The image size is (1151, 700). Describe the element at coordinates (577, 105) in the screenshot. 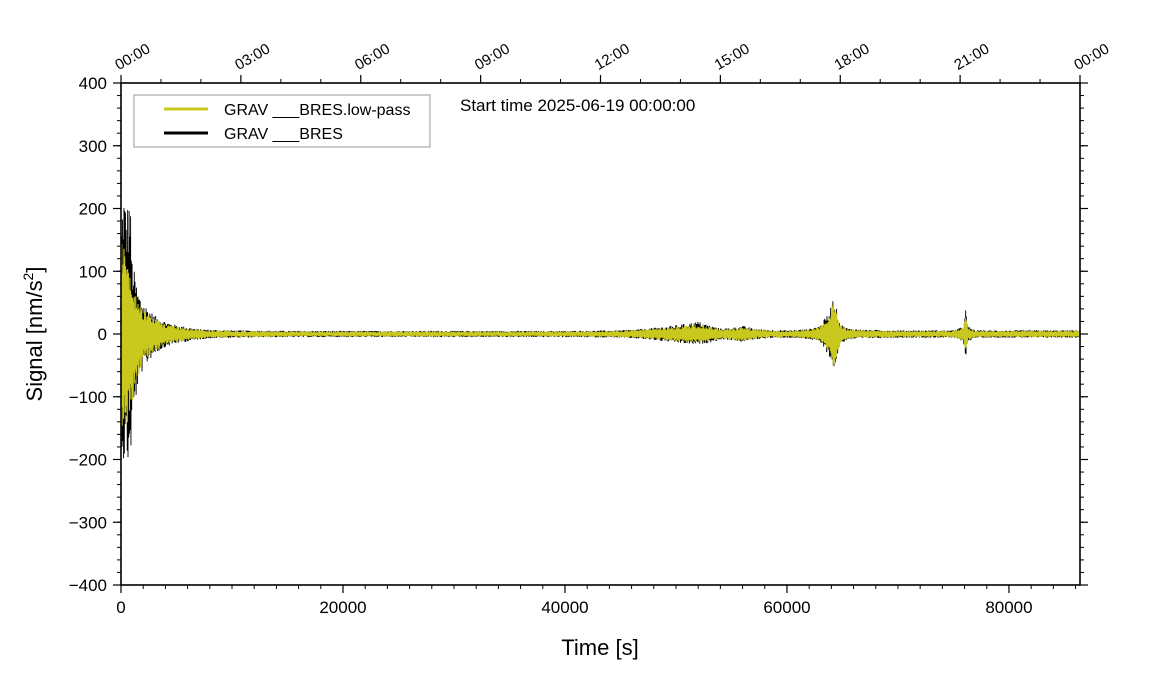

I see `start-time-annotation: Start time 2025-06-19 00:00:00` at that location.